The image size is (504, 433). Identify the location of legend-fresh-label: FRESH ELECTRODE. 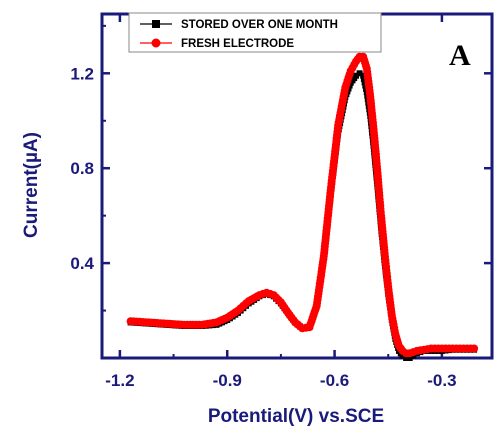
(237, 44).